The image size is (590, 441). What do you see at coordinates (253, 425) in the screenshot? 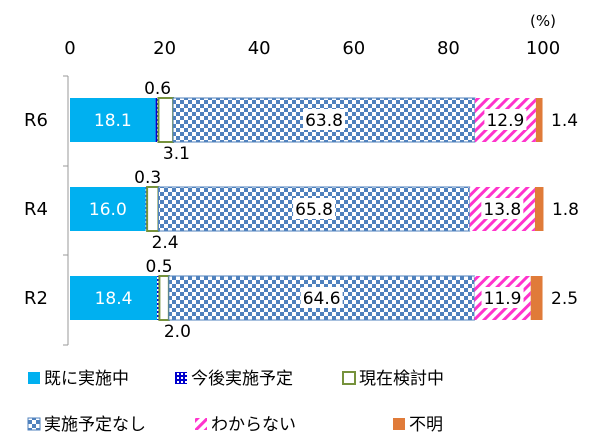
I see `legend-label: わからない` at bounding box center [253, 425].